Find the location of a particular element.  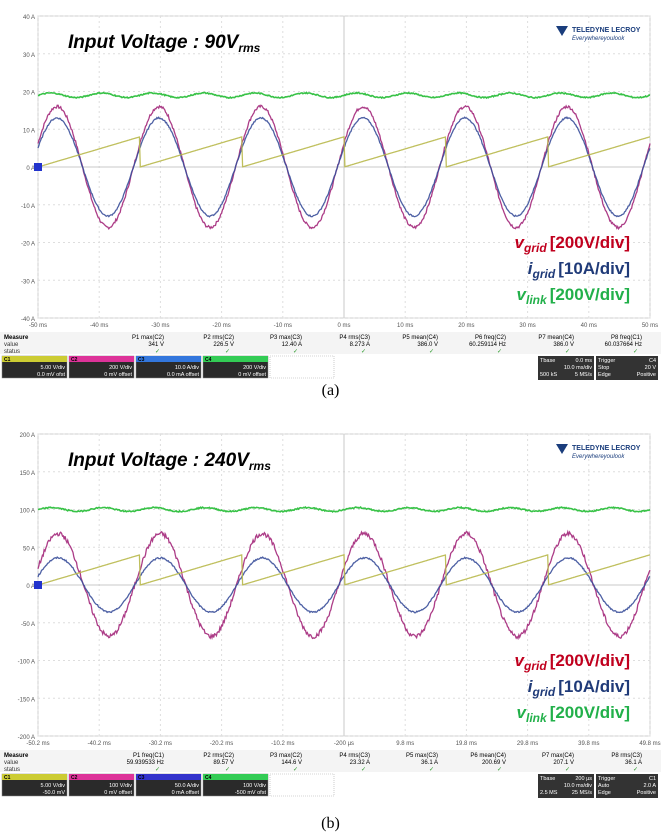

y-tick-label: 50 A is located at coordinates (29, 549).